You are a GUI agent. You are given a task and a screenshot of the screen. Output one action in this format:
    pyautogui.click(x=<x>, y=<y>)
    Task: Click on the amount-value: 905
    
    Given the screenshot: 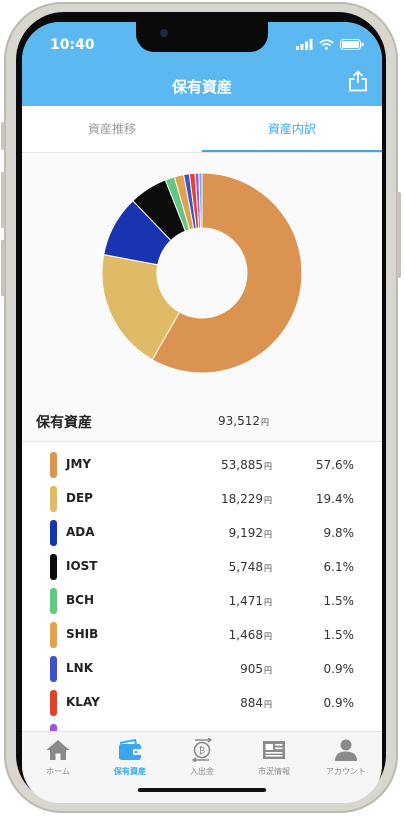 What is the action you would take?
    pyautogui.click(x=251, y=669)
    